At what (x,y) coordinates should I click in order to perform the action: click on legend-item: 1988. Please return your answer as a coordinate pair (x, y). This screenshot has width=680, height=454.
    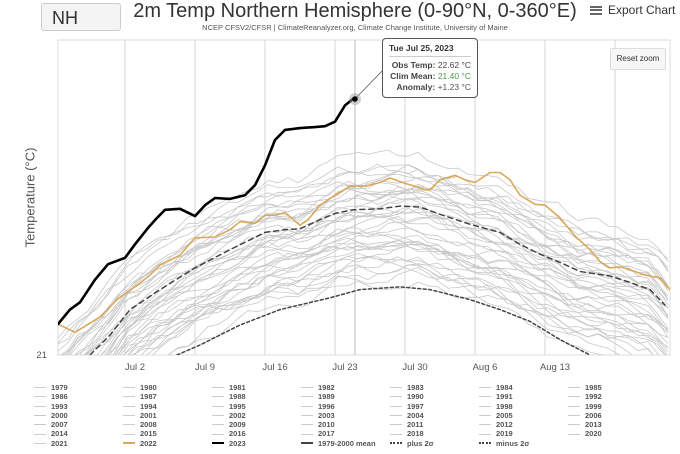
    Looking at the image, I should click on (256, 396).